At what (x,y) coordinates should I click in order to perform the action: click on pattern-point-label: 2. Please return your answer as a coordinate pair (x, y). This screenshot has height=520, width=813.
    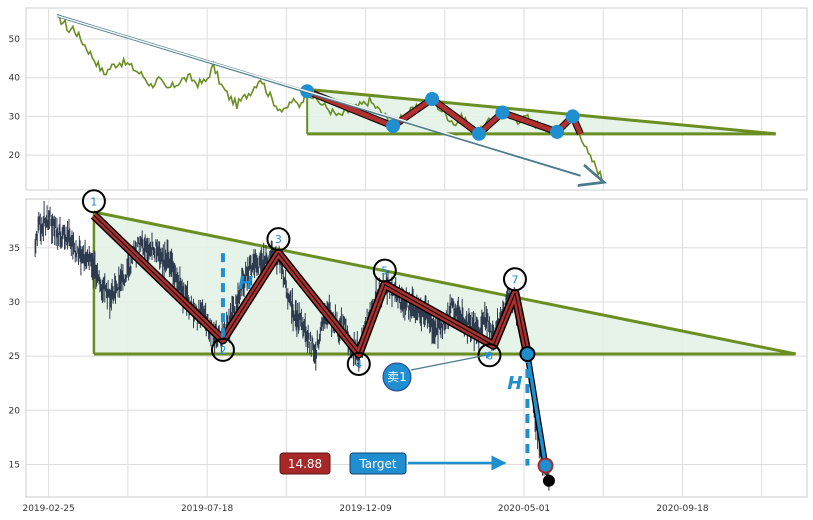
    Looking at the image, I should click on (222, 350).